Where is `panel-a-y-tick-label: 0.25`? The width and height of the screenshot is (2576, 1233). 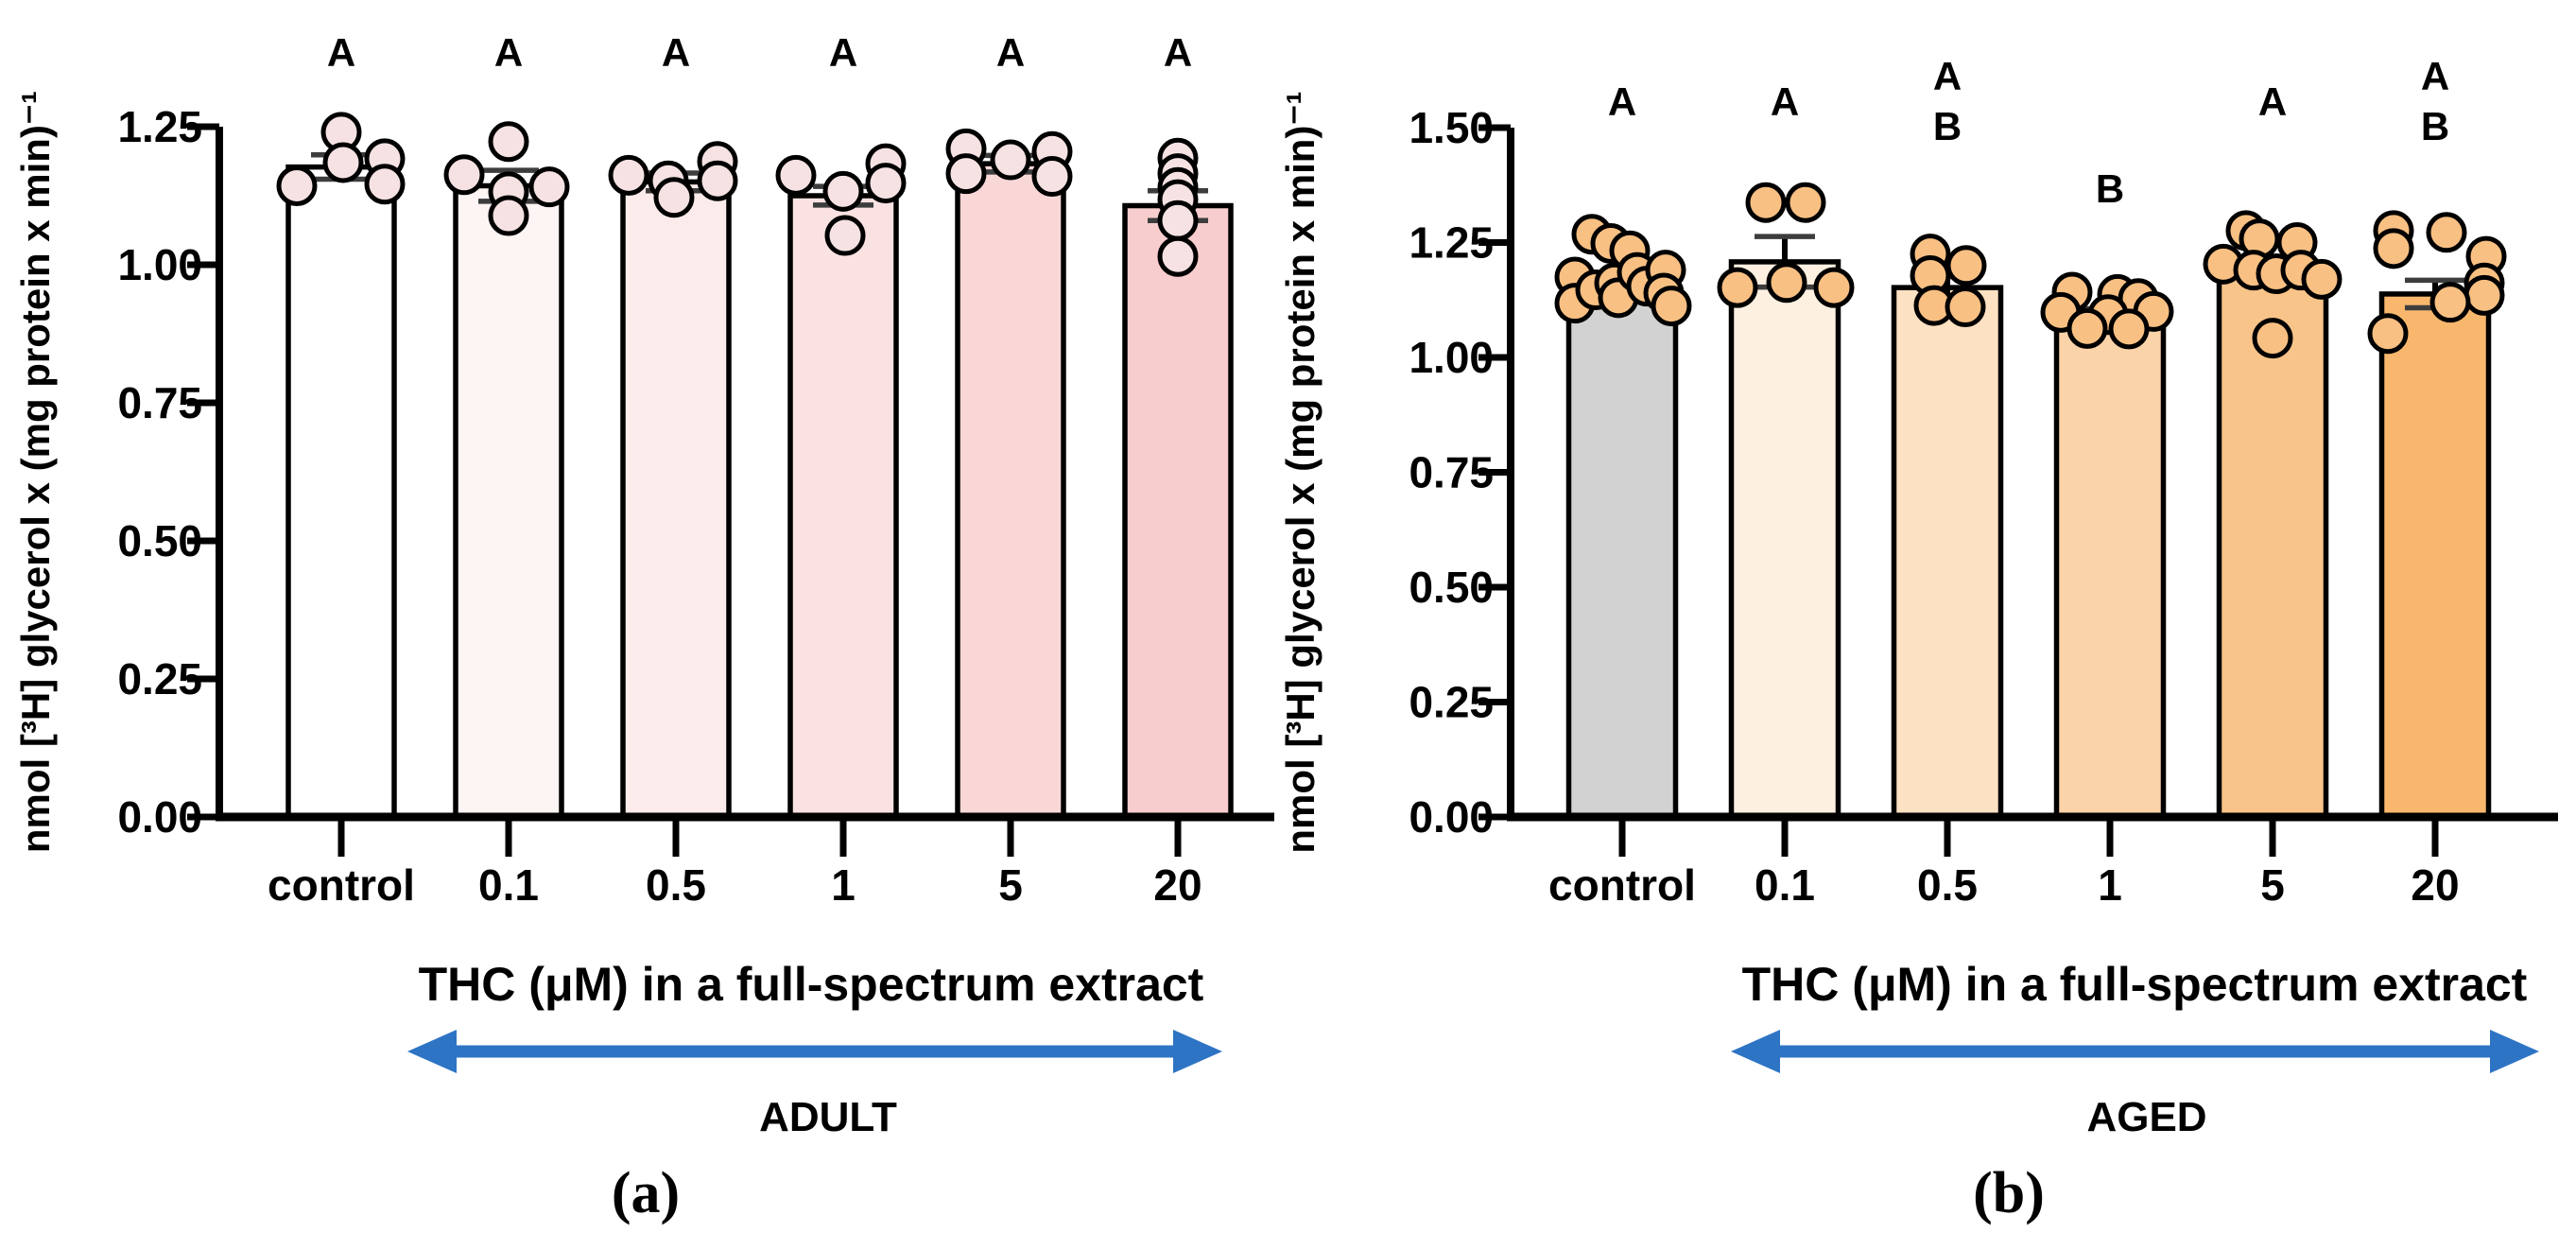
panel-a-y-tick-label: 0.25 is located at coordinates (159, 678).